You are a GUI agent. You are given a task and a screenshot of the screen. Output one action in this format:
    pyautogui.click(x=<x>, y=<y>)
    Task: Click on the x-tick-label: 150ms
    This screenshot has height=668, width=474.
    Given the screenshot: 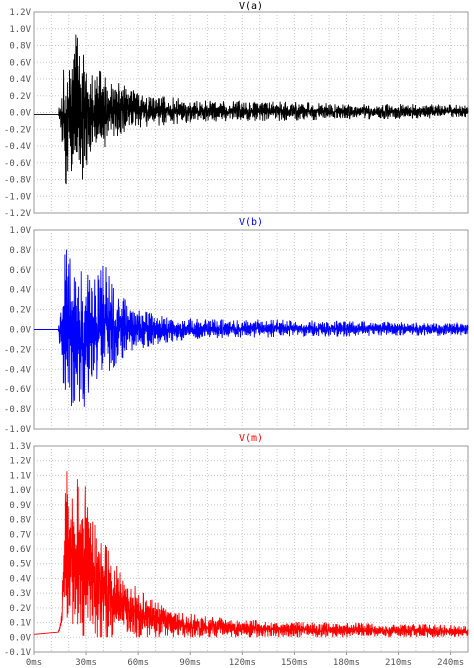 What is the action you would take?
    pyautogui.click(x=294, y=663)
    